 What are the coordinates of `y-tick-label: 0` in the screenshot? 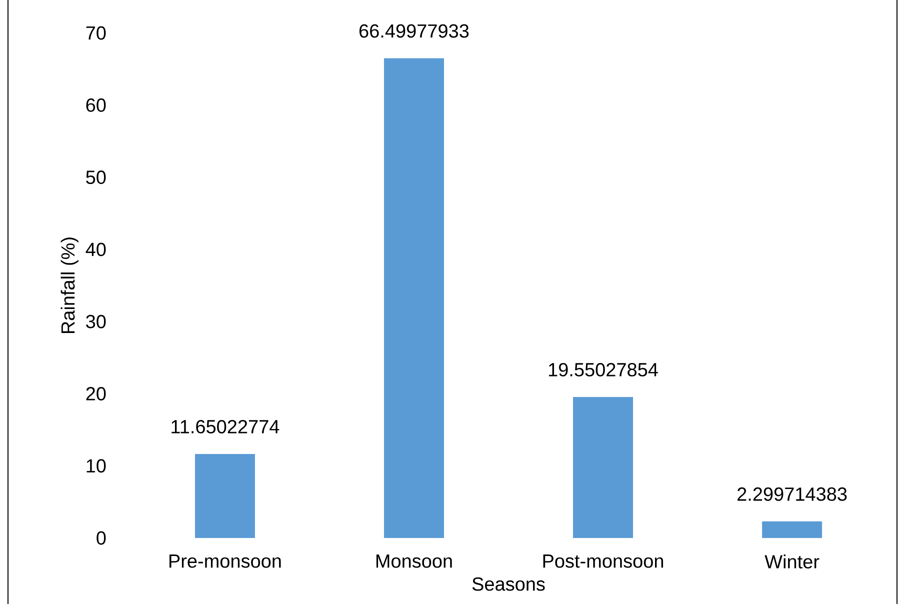 It's located at (101, 538).